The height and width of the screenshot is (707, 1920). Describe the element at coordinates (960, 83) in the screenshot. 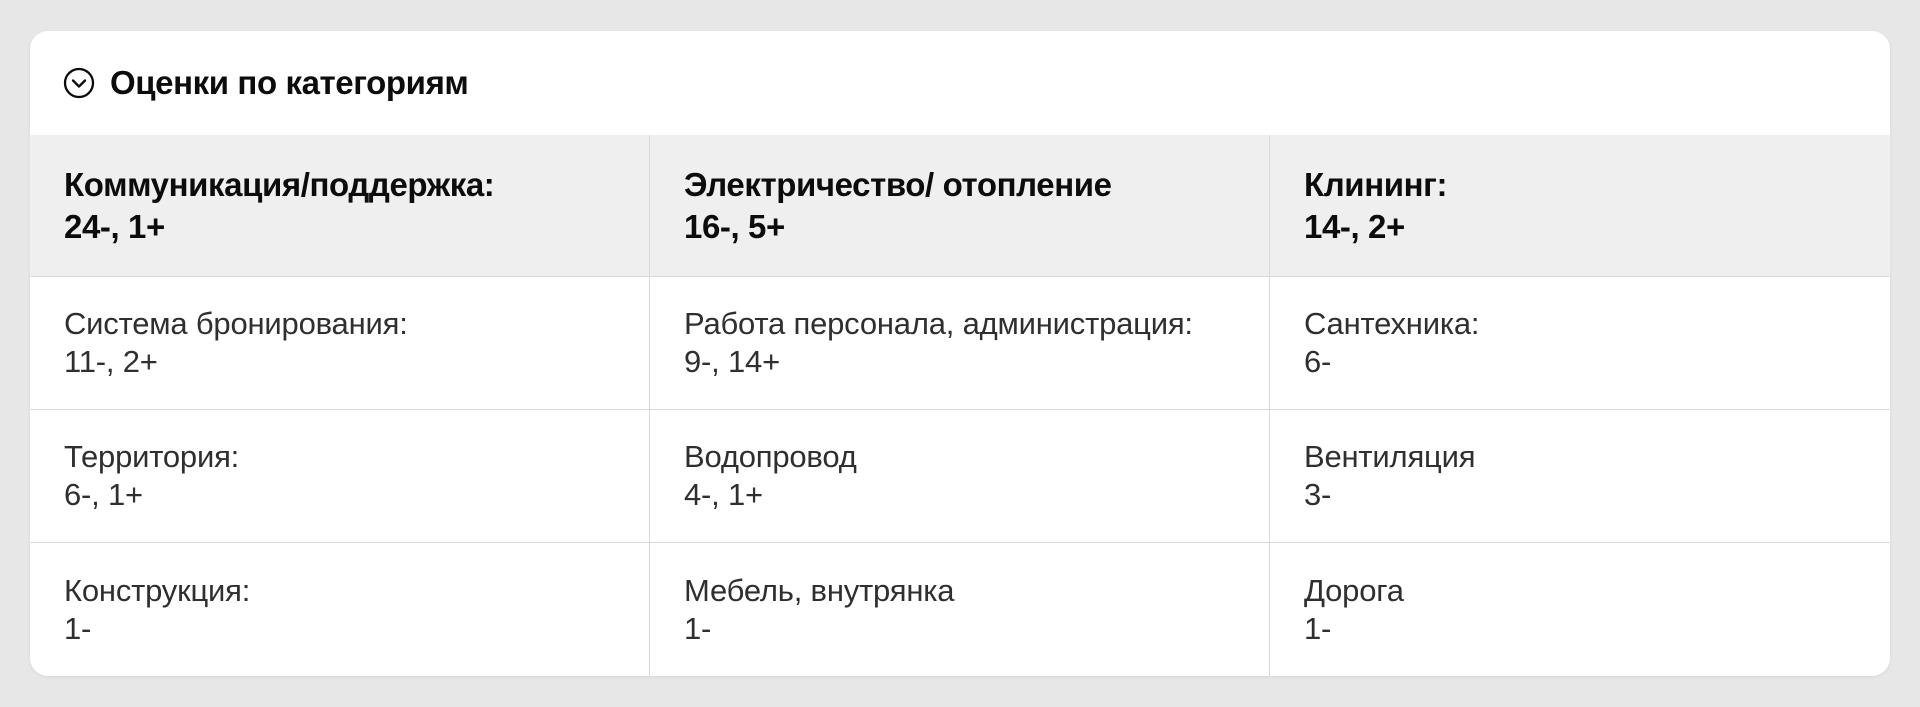

I see `section-header: Оценки по категориям` at that location.